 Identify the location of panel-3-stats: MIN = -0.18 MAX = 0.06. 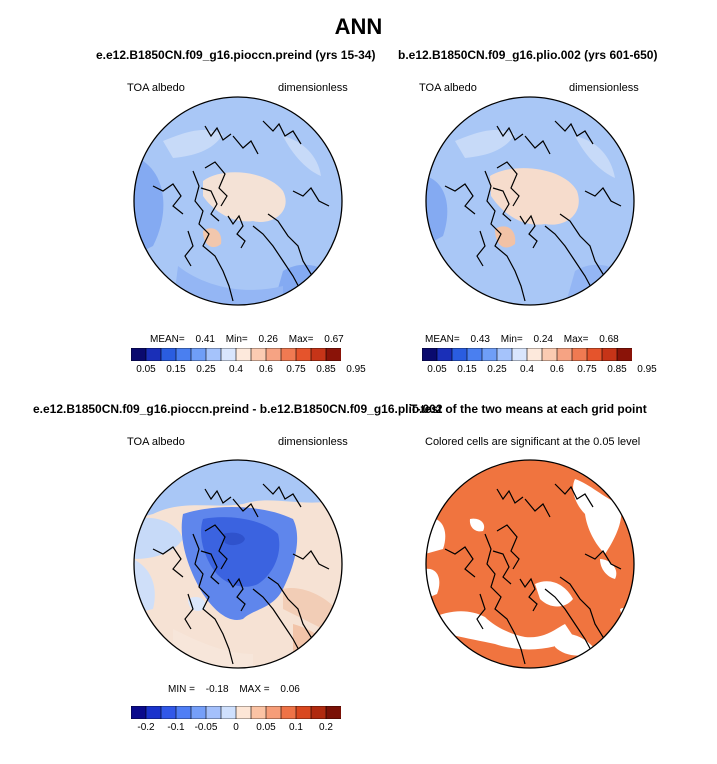
(234, 689).